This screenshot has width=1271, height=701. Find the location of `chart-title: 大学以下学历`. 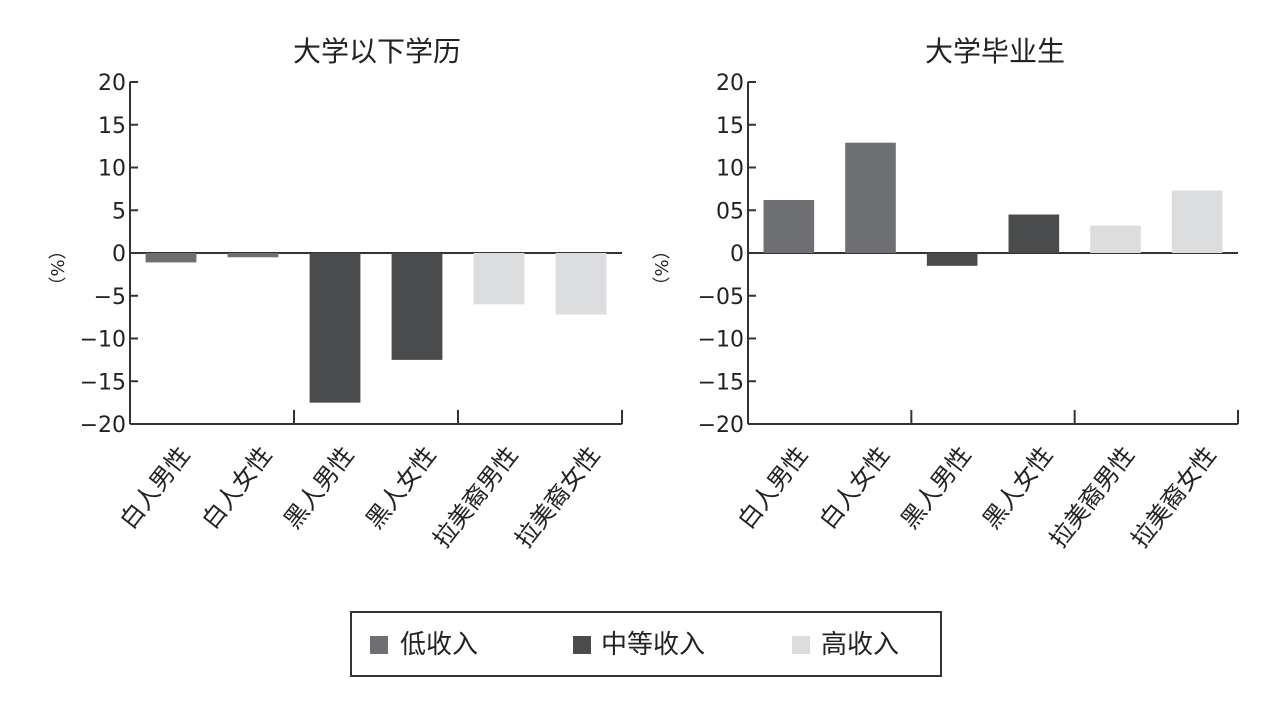

chart-title: 大学以下学历 is located at coordinates (377, 51).